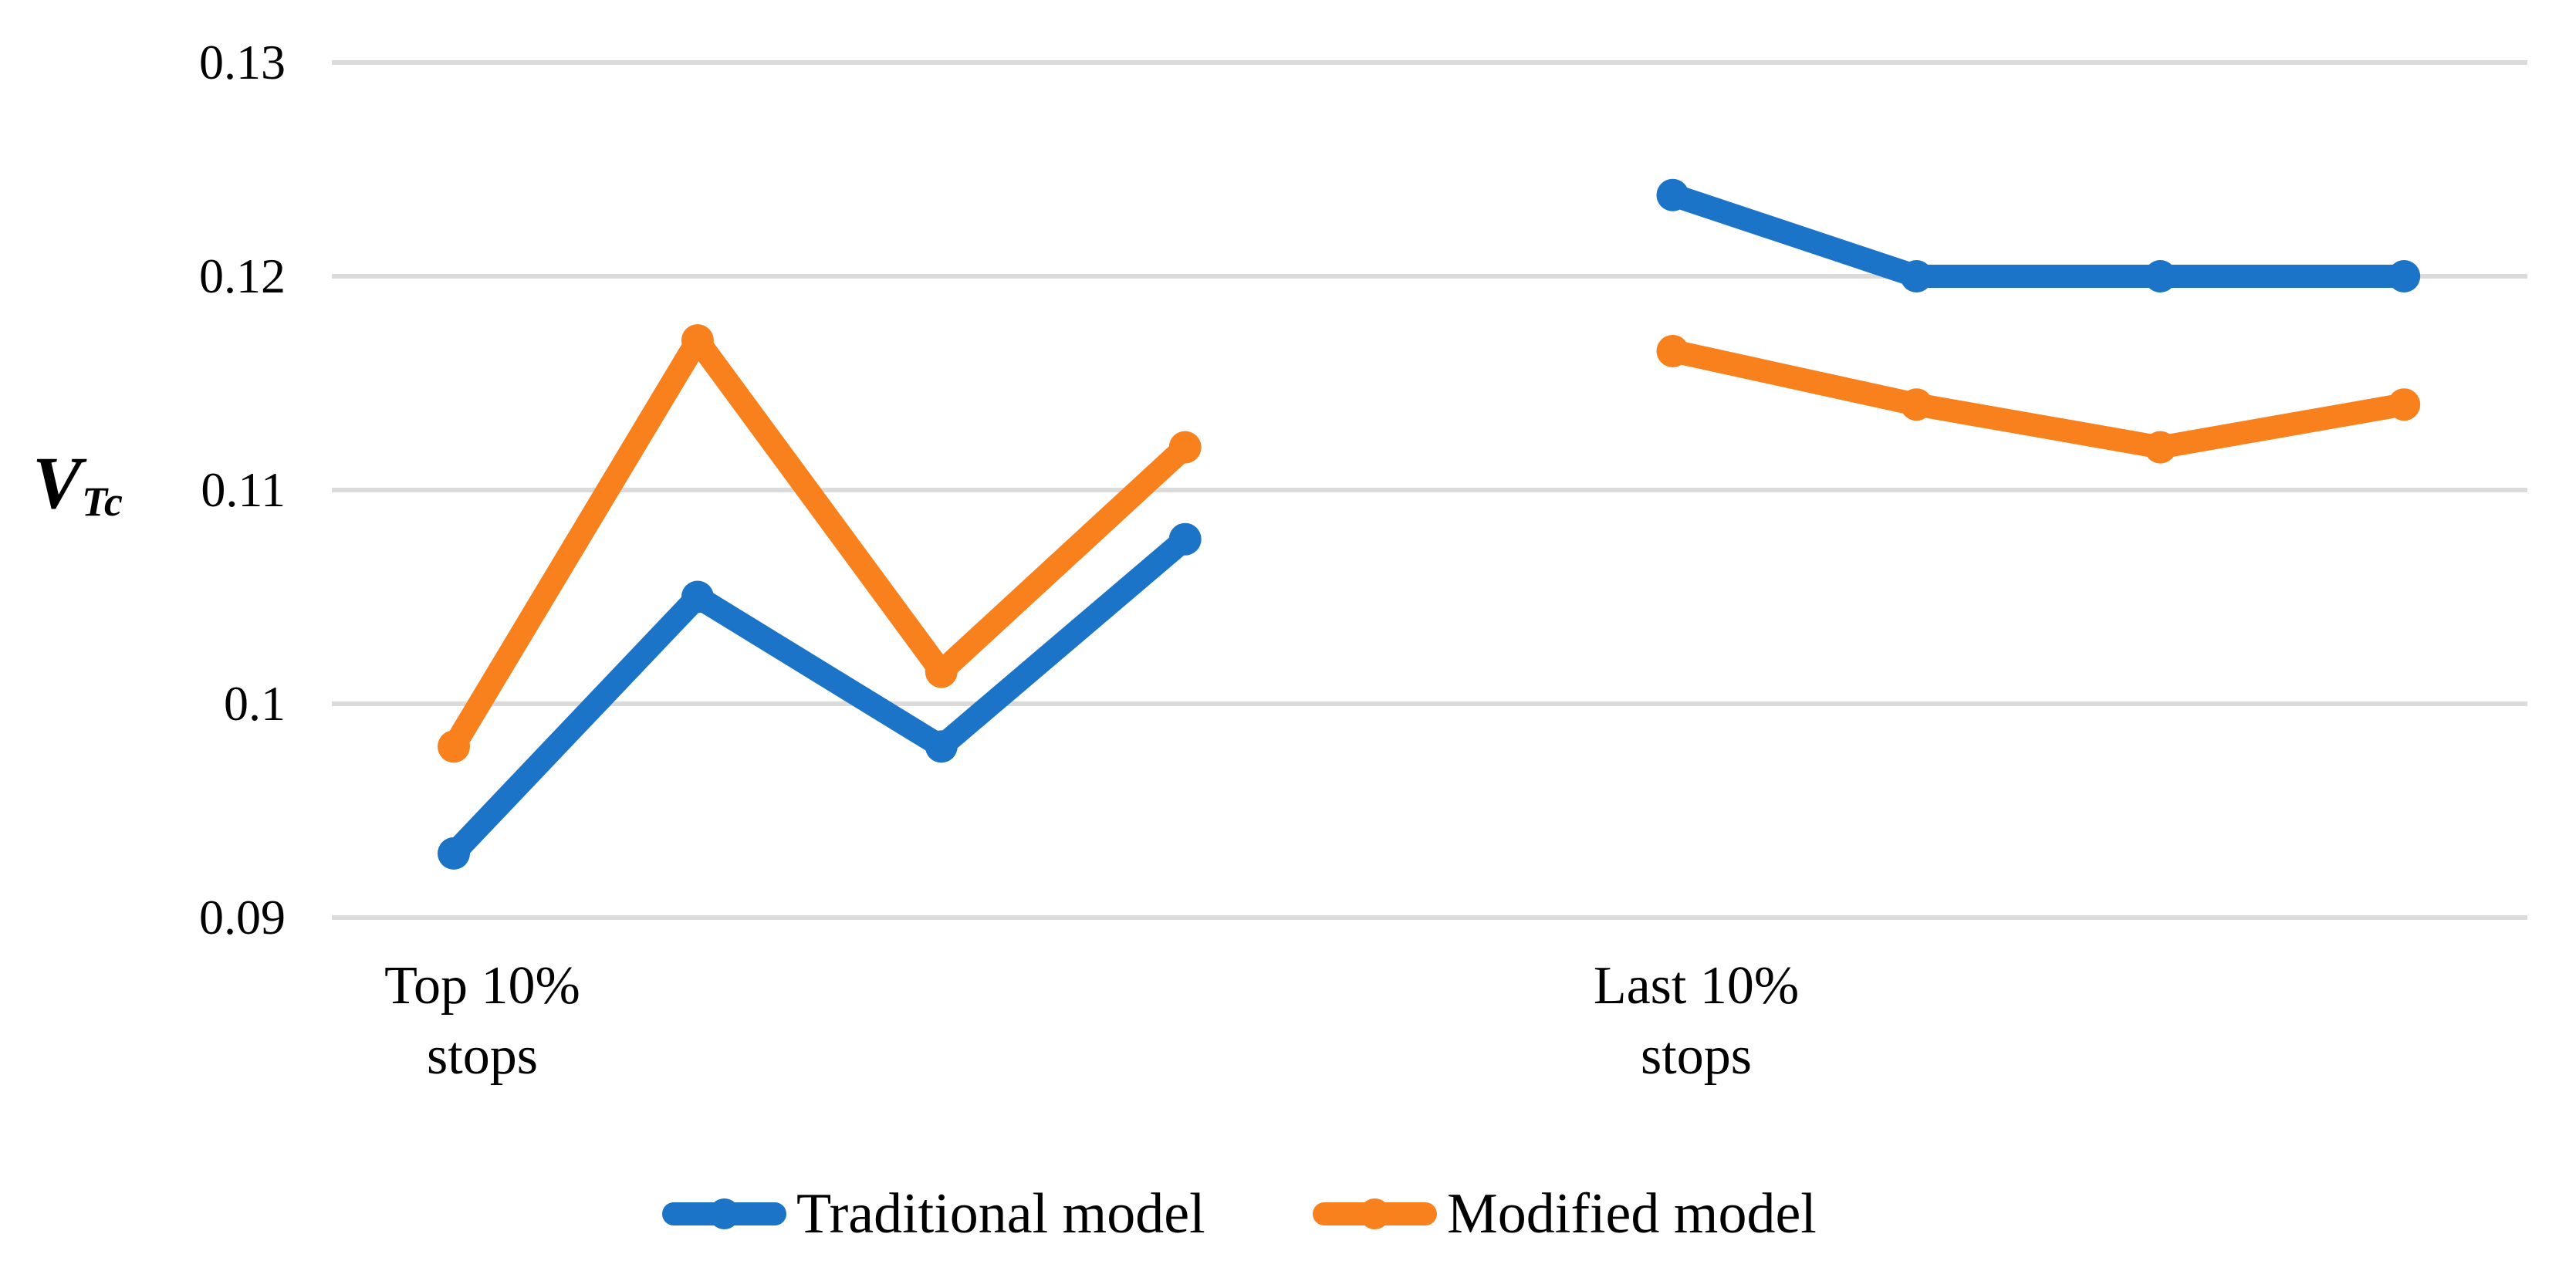  Describe the element at coordinates (255, 703) in the screenshot. I see `y-tick-label: 0.1` at that location.